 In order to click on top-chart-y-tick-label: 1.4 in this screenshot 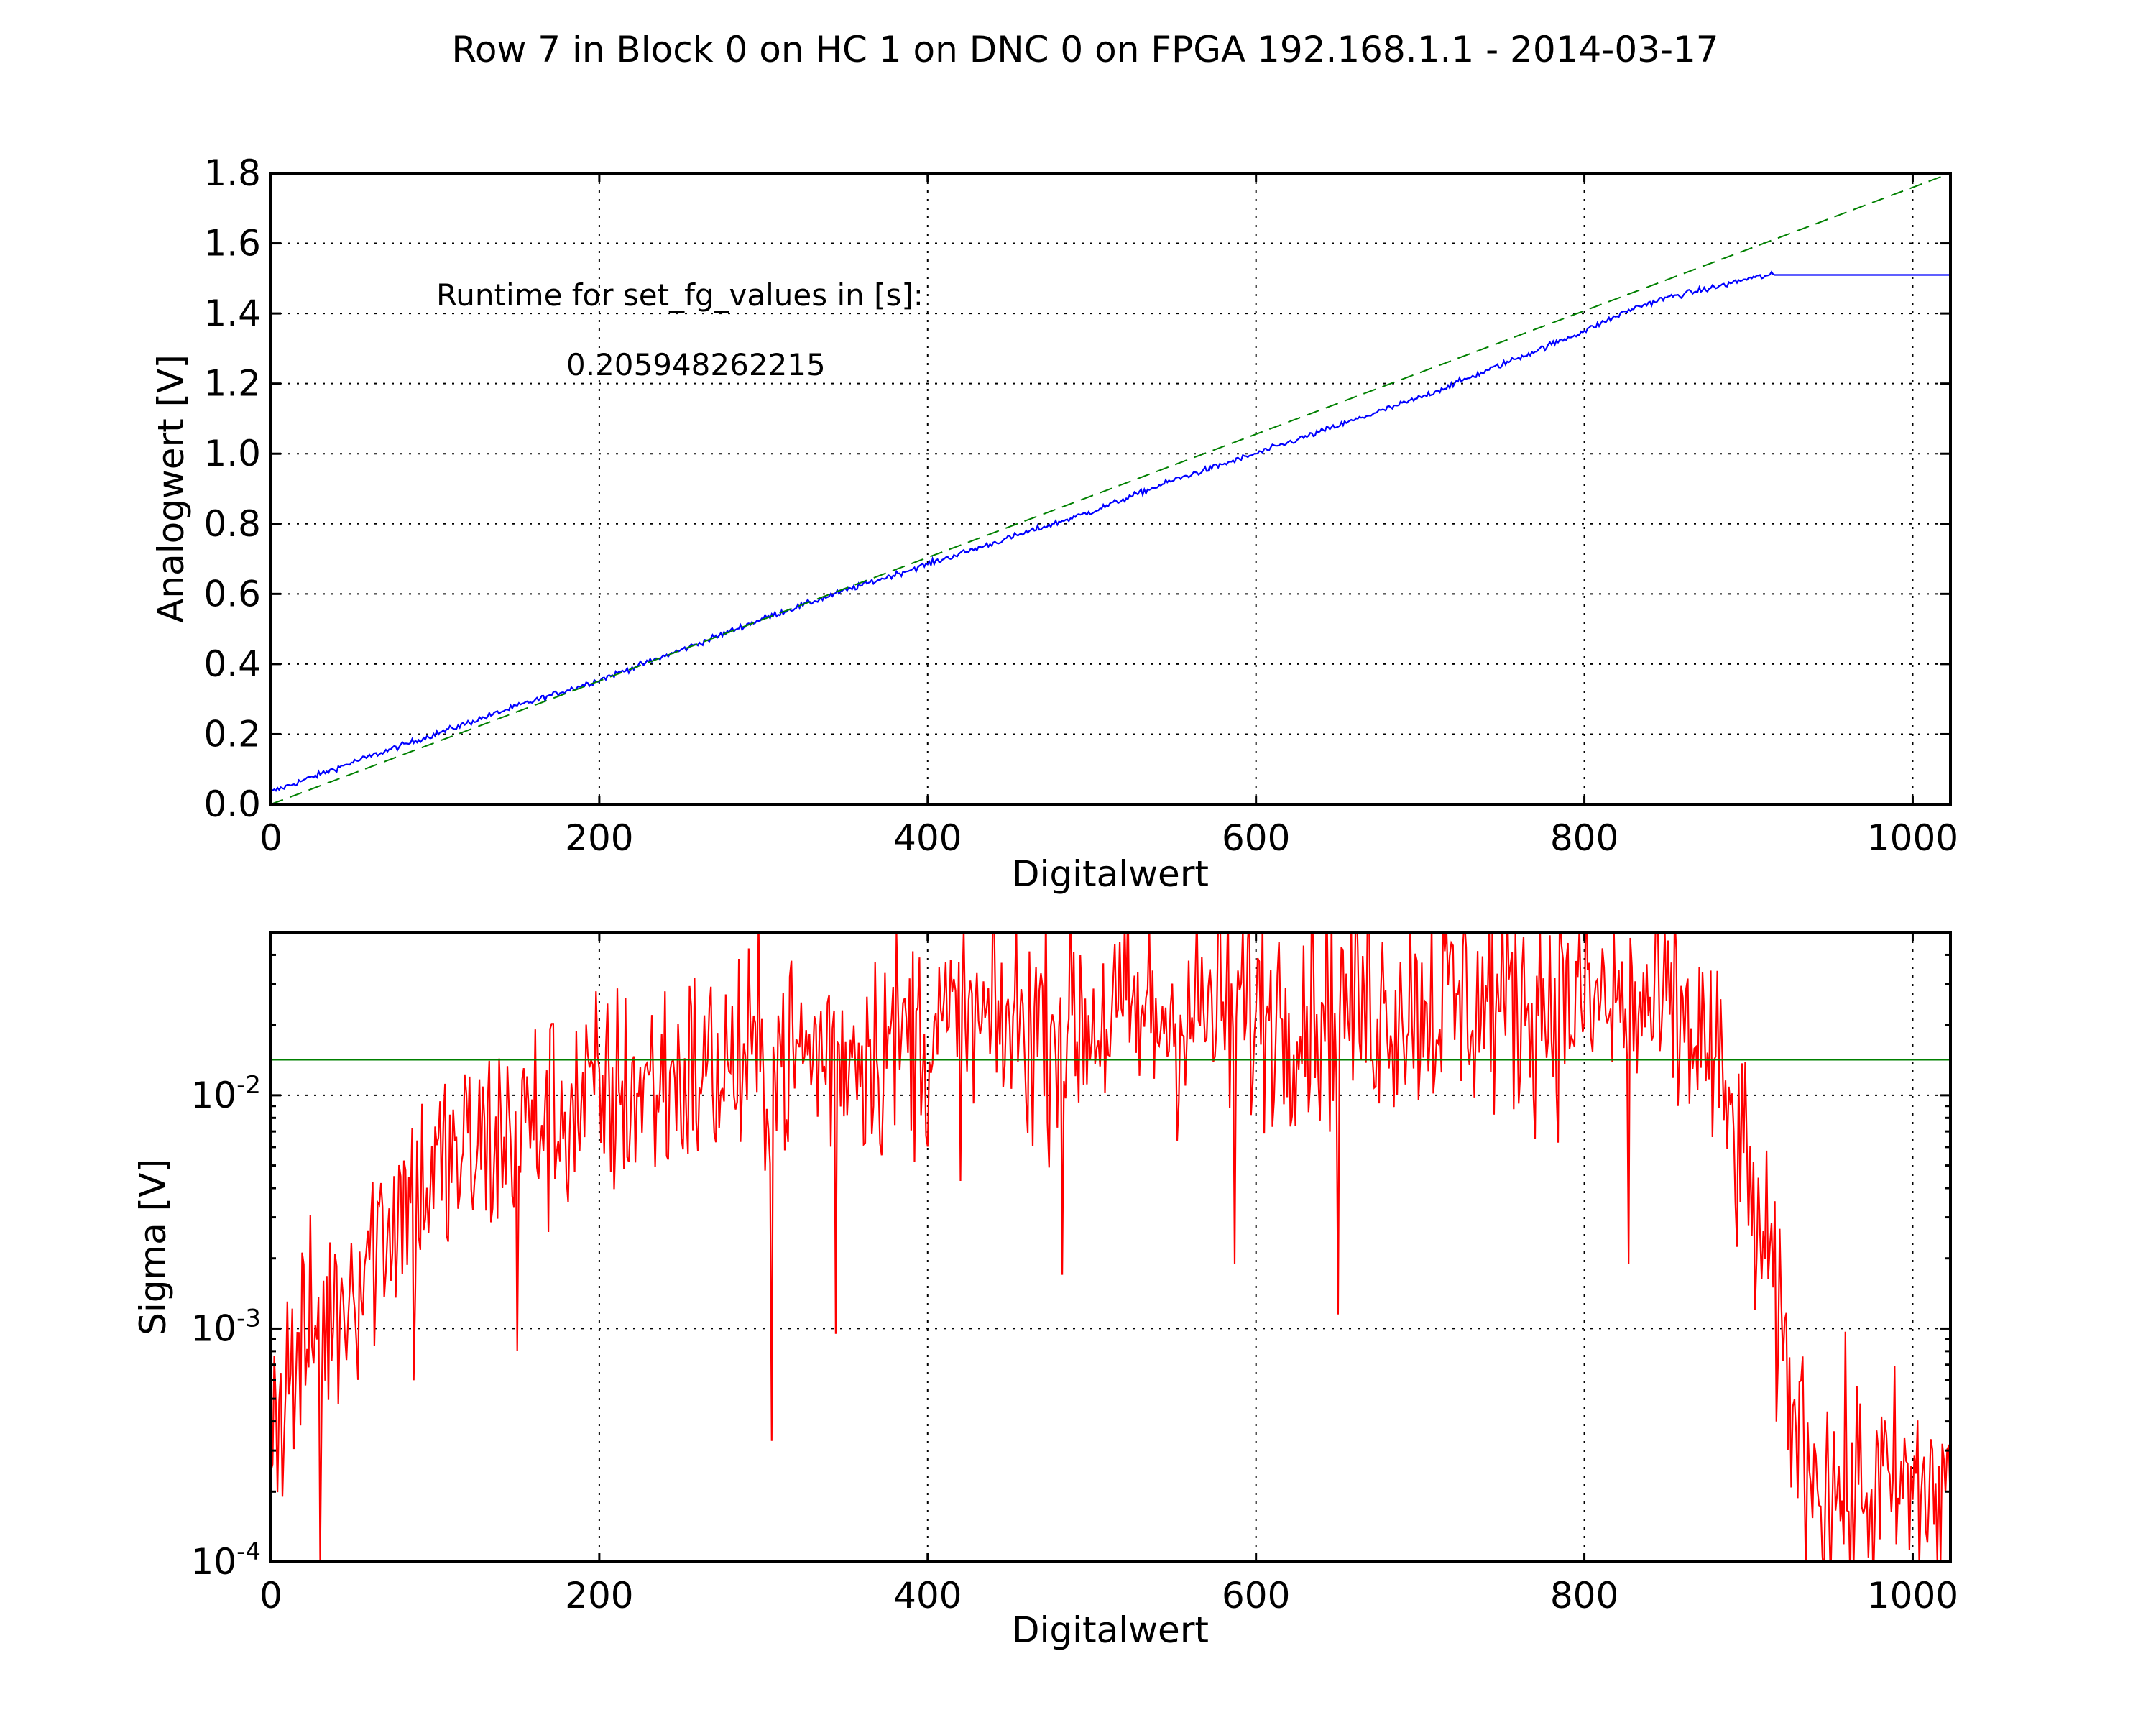, I will do `click(232, 313)`.